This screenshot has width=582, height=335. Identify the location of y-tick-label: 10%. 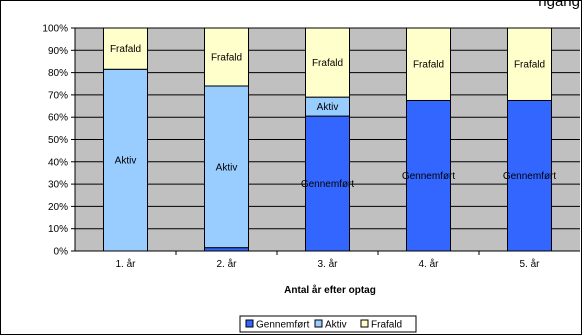
(58, 229).